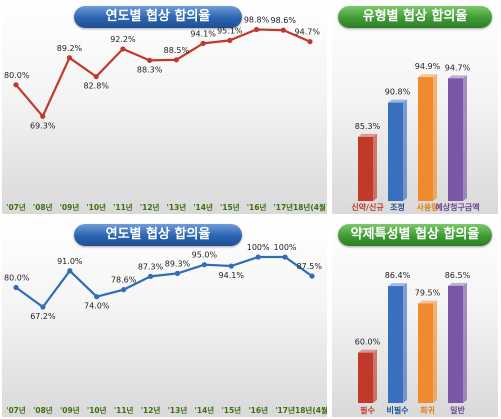 The image size is (501, 419). What do you see at coordinates (178, 263) in the screenshot?
I see `data-label: 89.3%` at bounding box center [178, 263].